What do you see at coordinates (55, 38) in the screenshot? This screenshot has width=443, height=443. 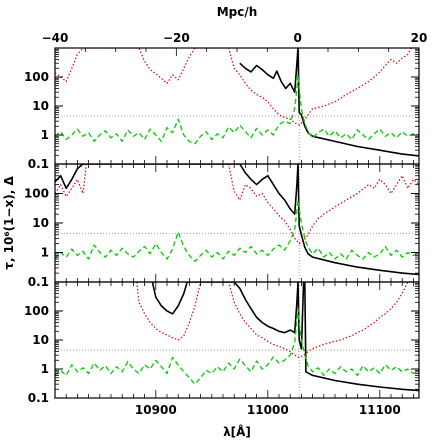 I see `top-axis-tick-label: −40` at bounding box center [55, 38].